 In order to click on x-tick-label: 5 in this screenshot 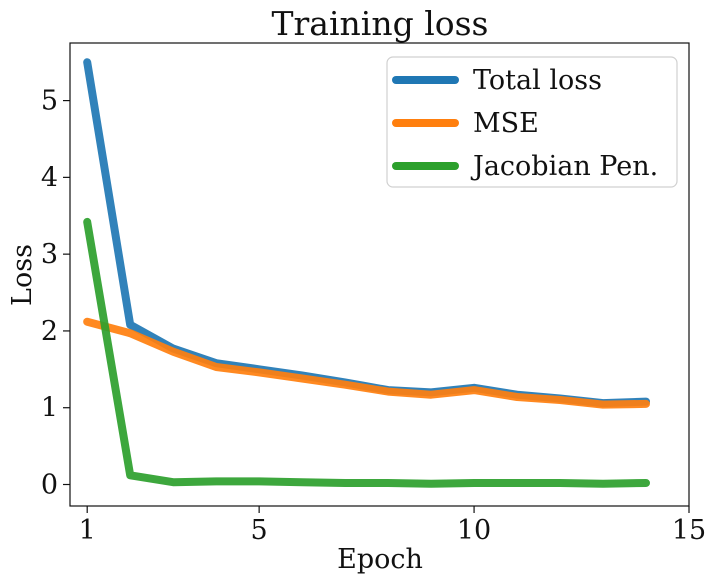, I will do `click(259, 530)`.